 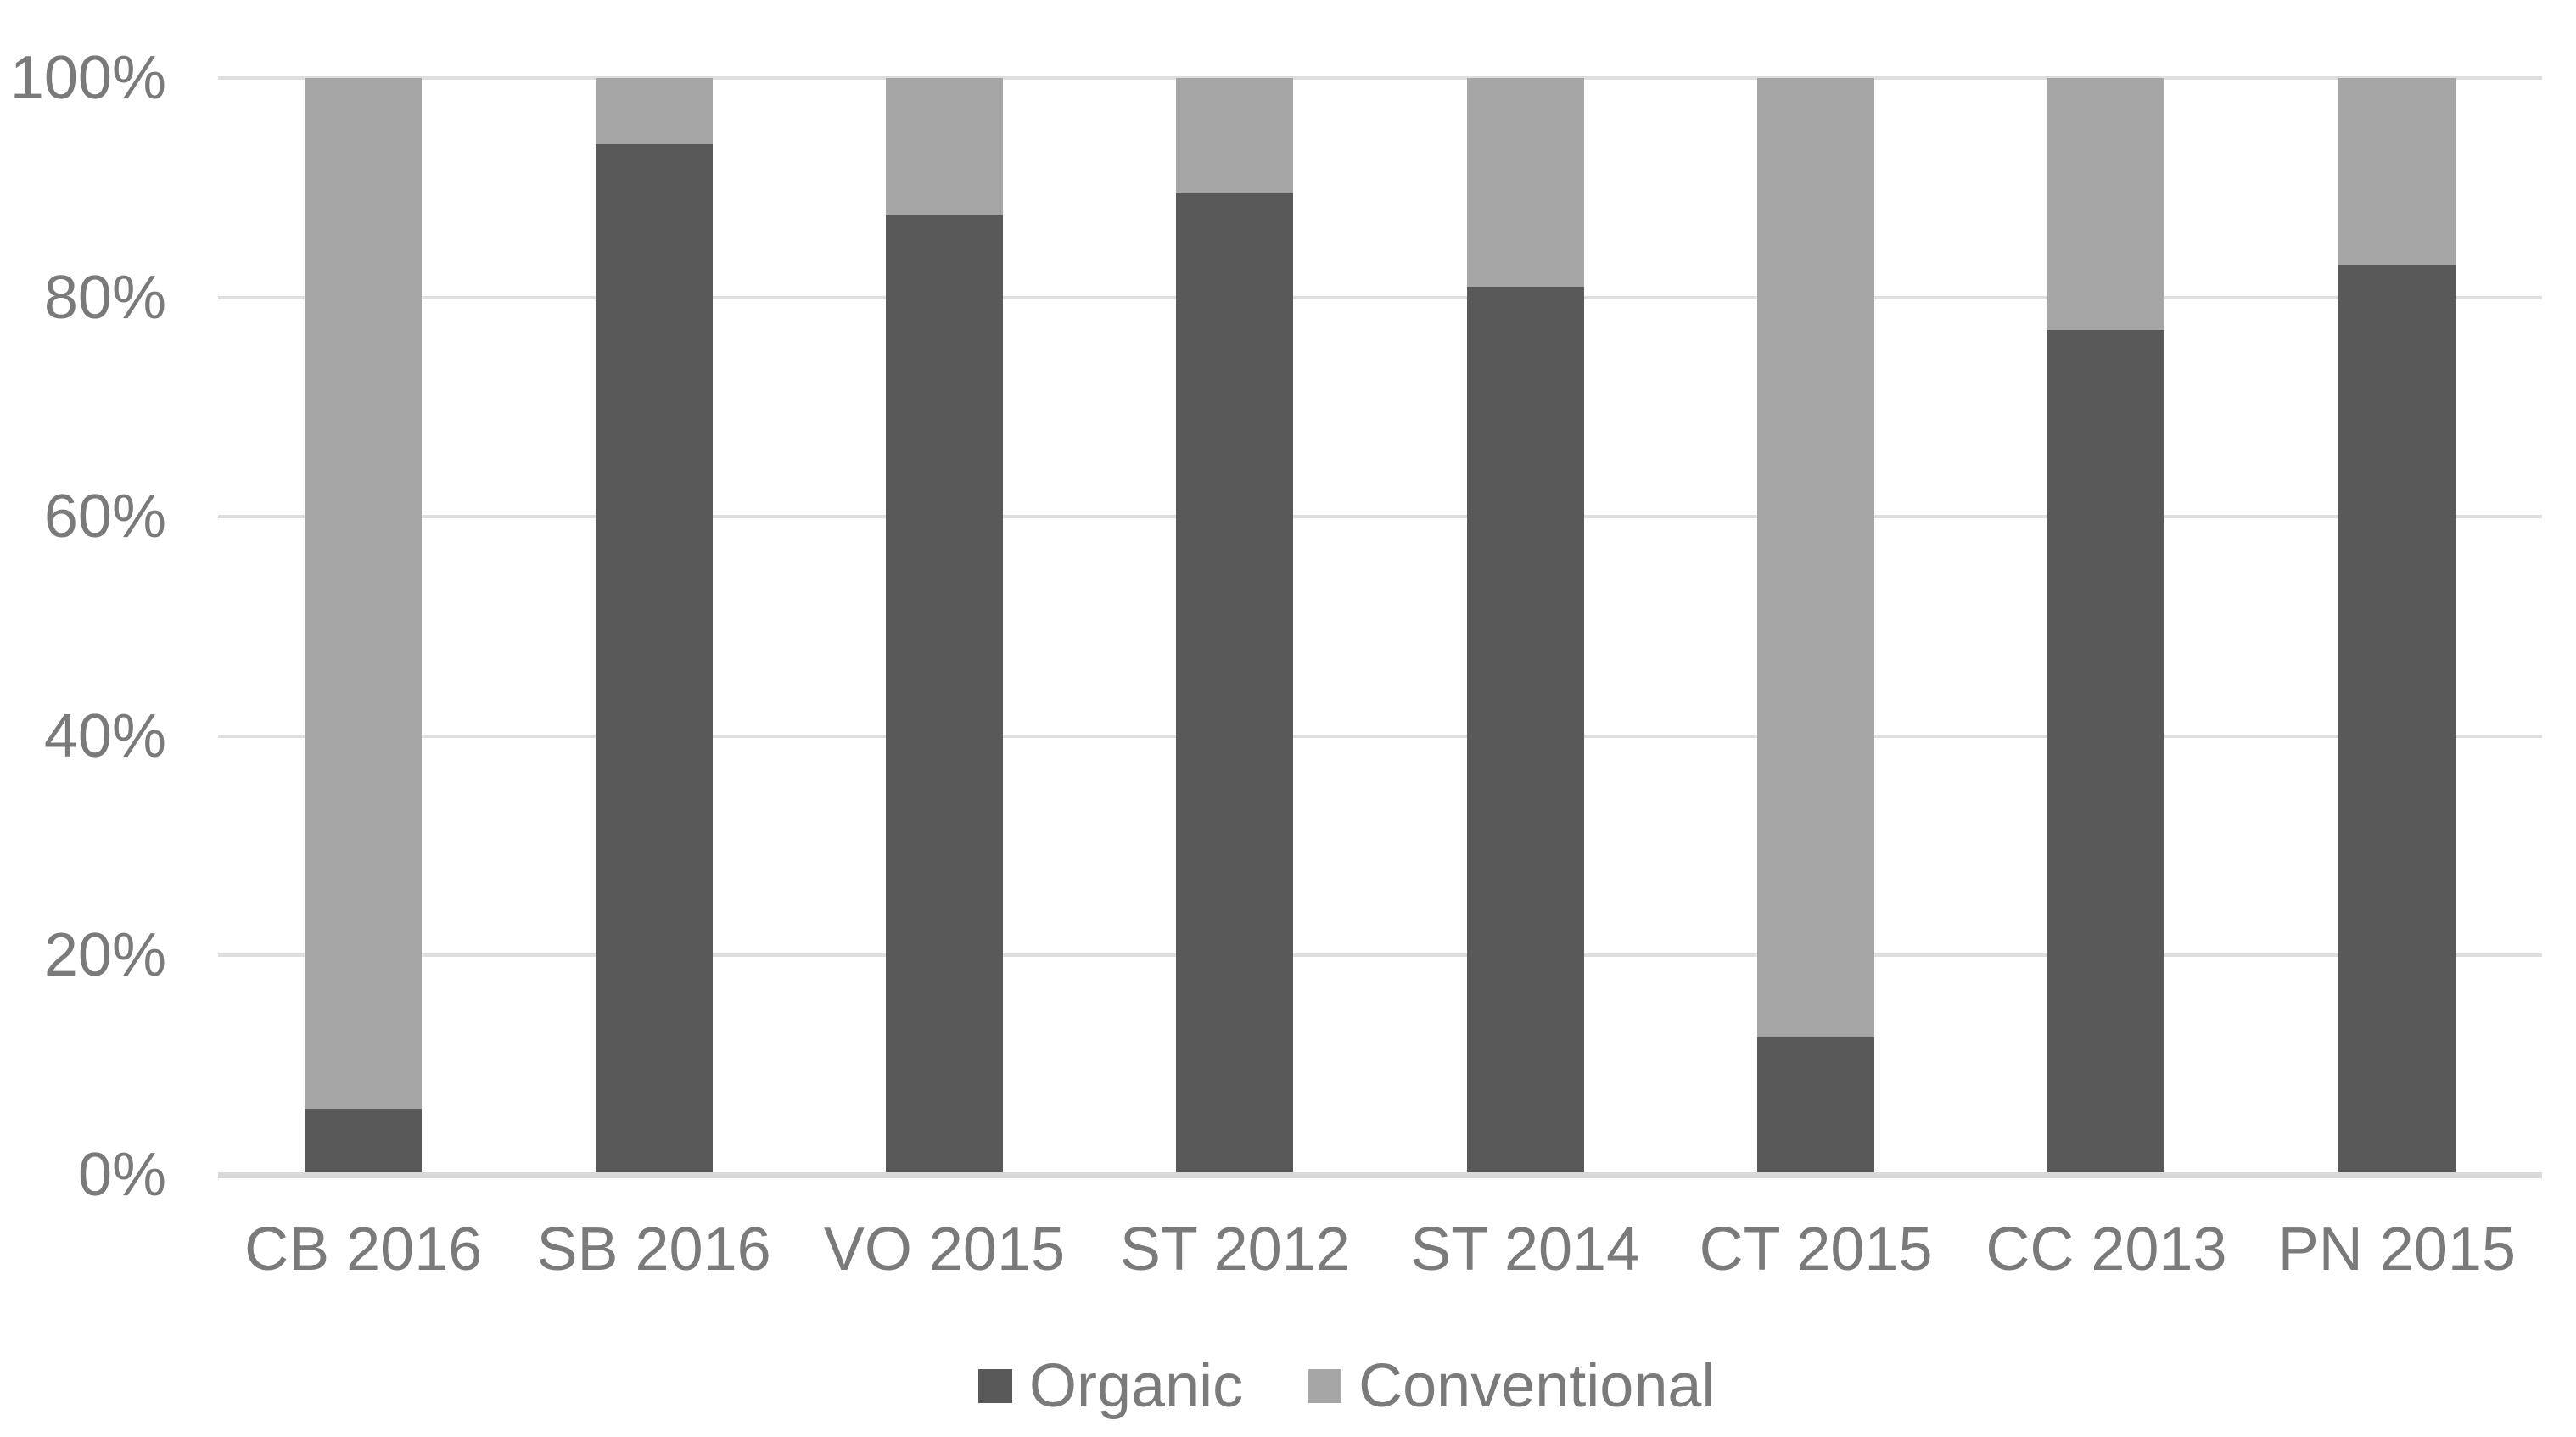 I want to click on y-tick-label-100pct: 100%, so click(x=87, y=78).